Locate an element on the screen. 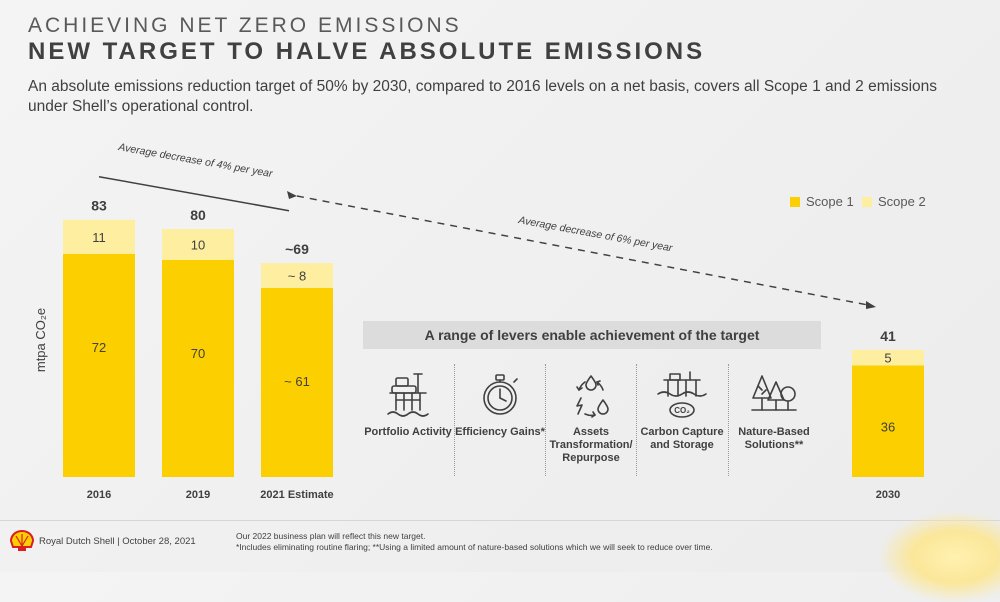 This screenshot has width=1000, height=602. bar-scope2-label: ~ 8 is located at coordinates (297, 276).